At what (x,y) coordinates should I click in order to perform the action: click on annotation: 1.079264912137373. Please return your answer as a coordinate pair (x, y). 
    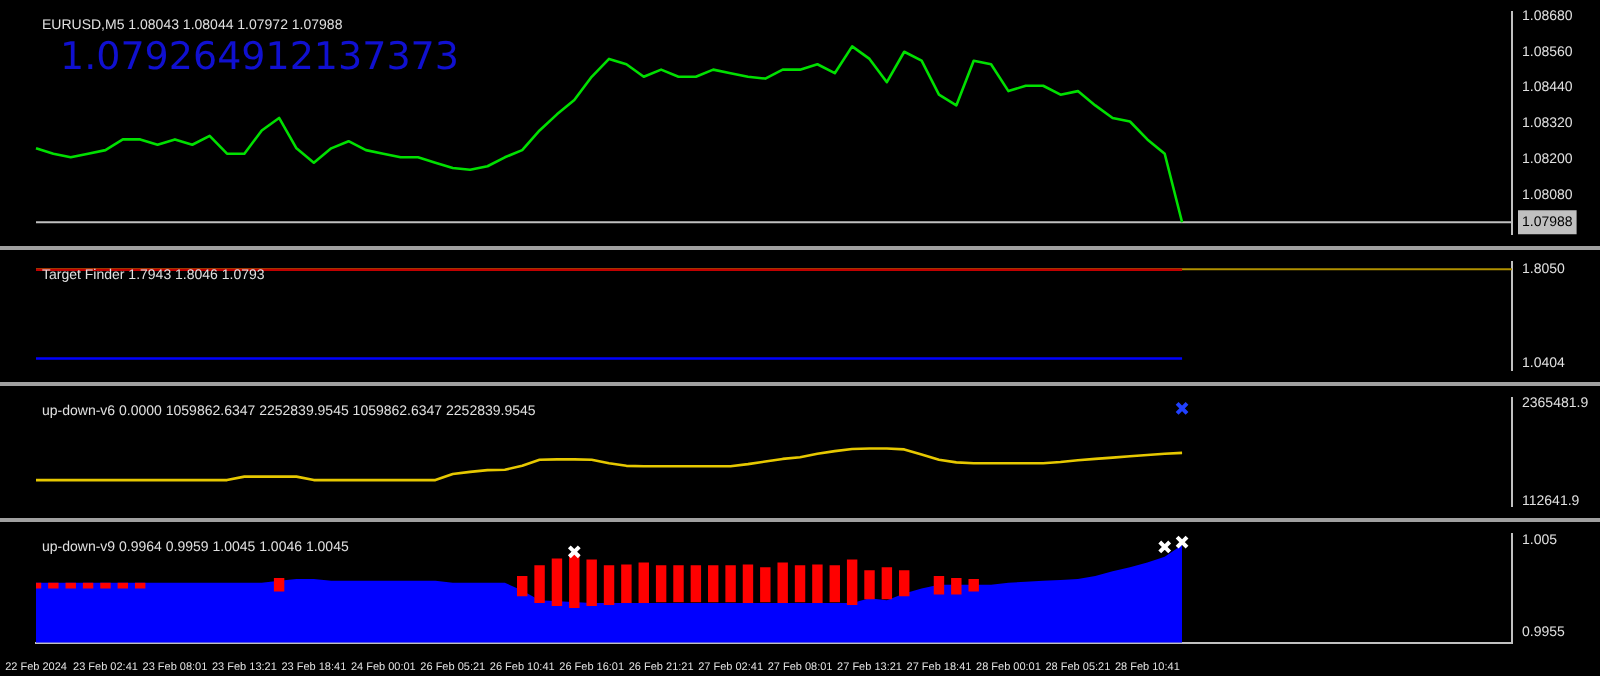
    Looking at the image, I should click on (259, 57).